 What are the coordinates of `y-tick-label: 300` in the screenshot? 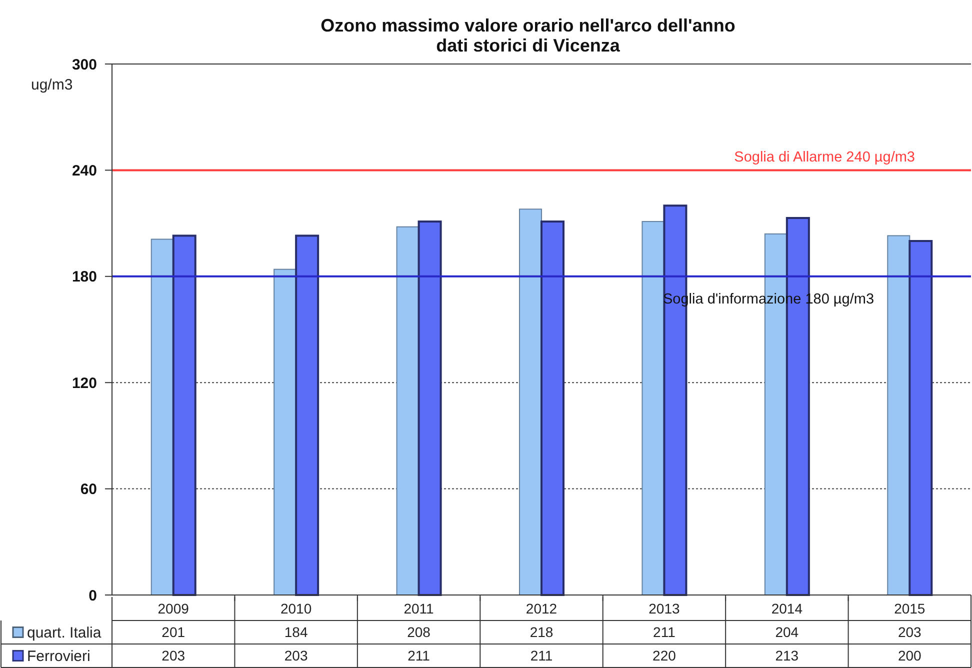 It's located at (84, 65).